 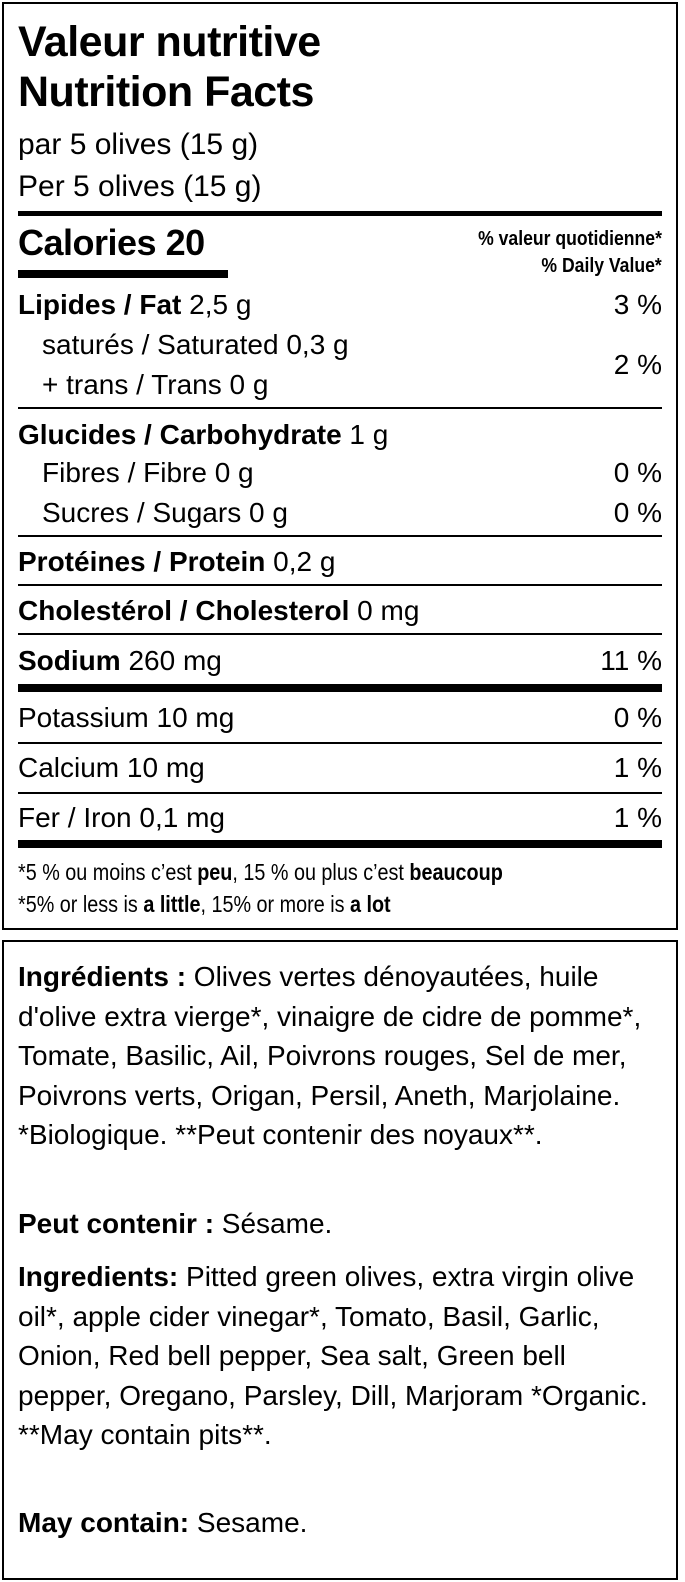 What do you see at coordinates (163, 1522) in the screenshot?
I see `may-contain-en: May contain: Sesame.` at bounding box center [163, 1522].